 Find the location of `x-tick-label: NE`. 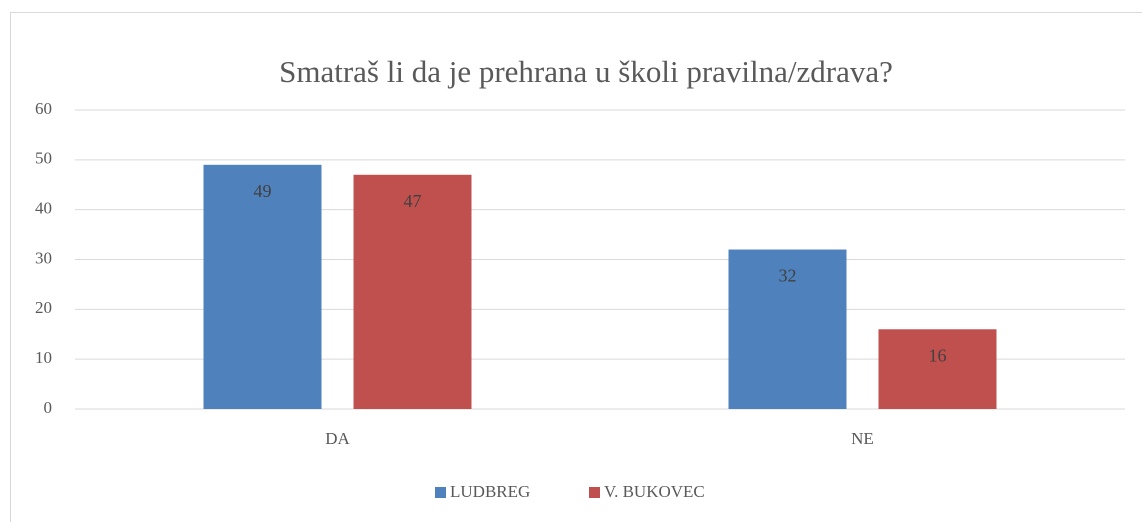

x-tick-label: NE is located at coordinates (862, 438).